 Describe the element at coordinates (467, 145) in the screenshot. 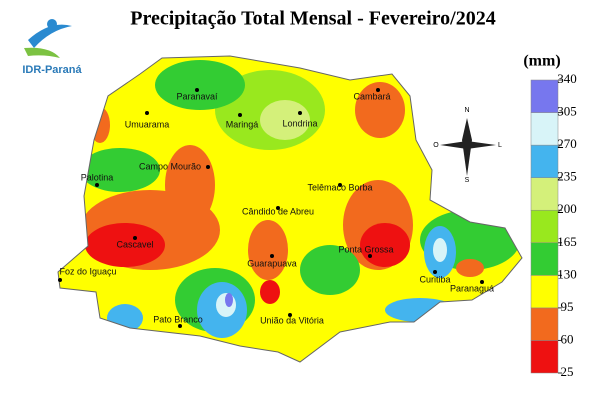

I see `compass: N S O L` at that location.